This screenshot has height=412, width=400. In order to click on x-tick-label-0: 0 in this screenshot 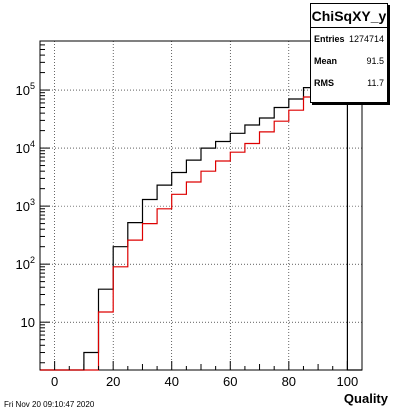, I will do `click(54, 381)`.